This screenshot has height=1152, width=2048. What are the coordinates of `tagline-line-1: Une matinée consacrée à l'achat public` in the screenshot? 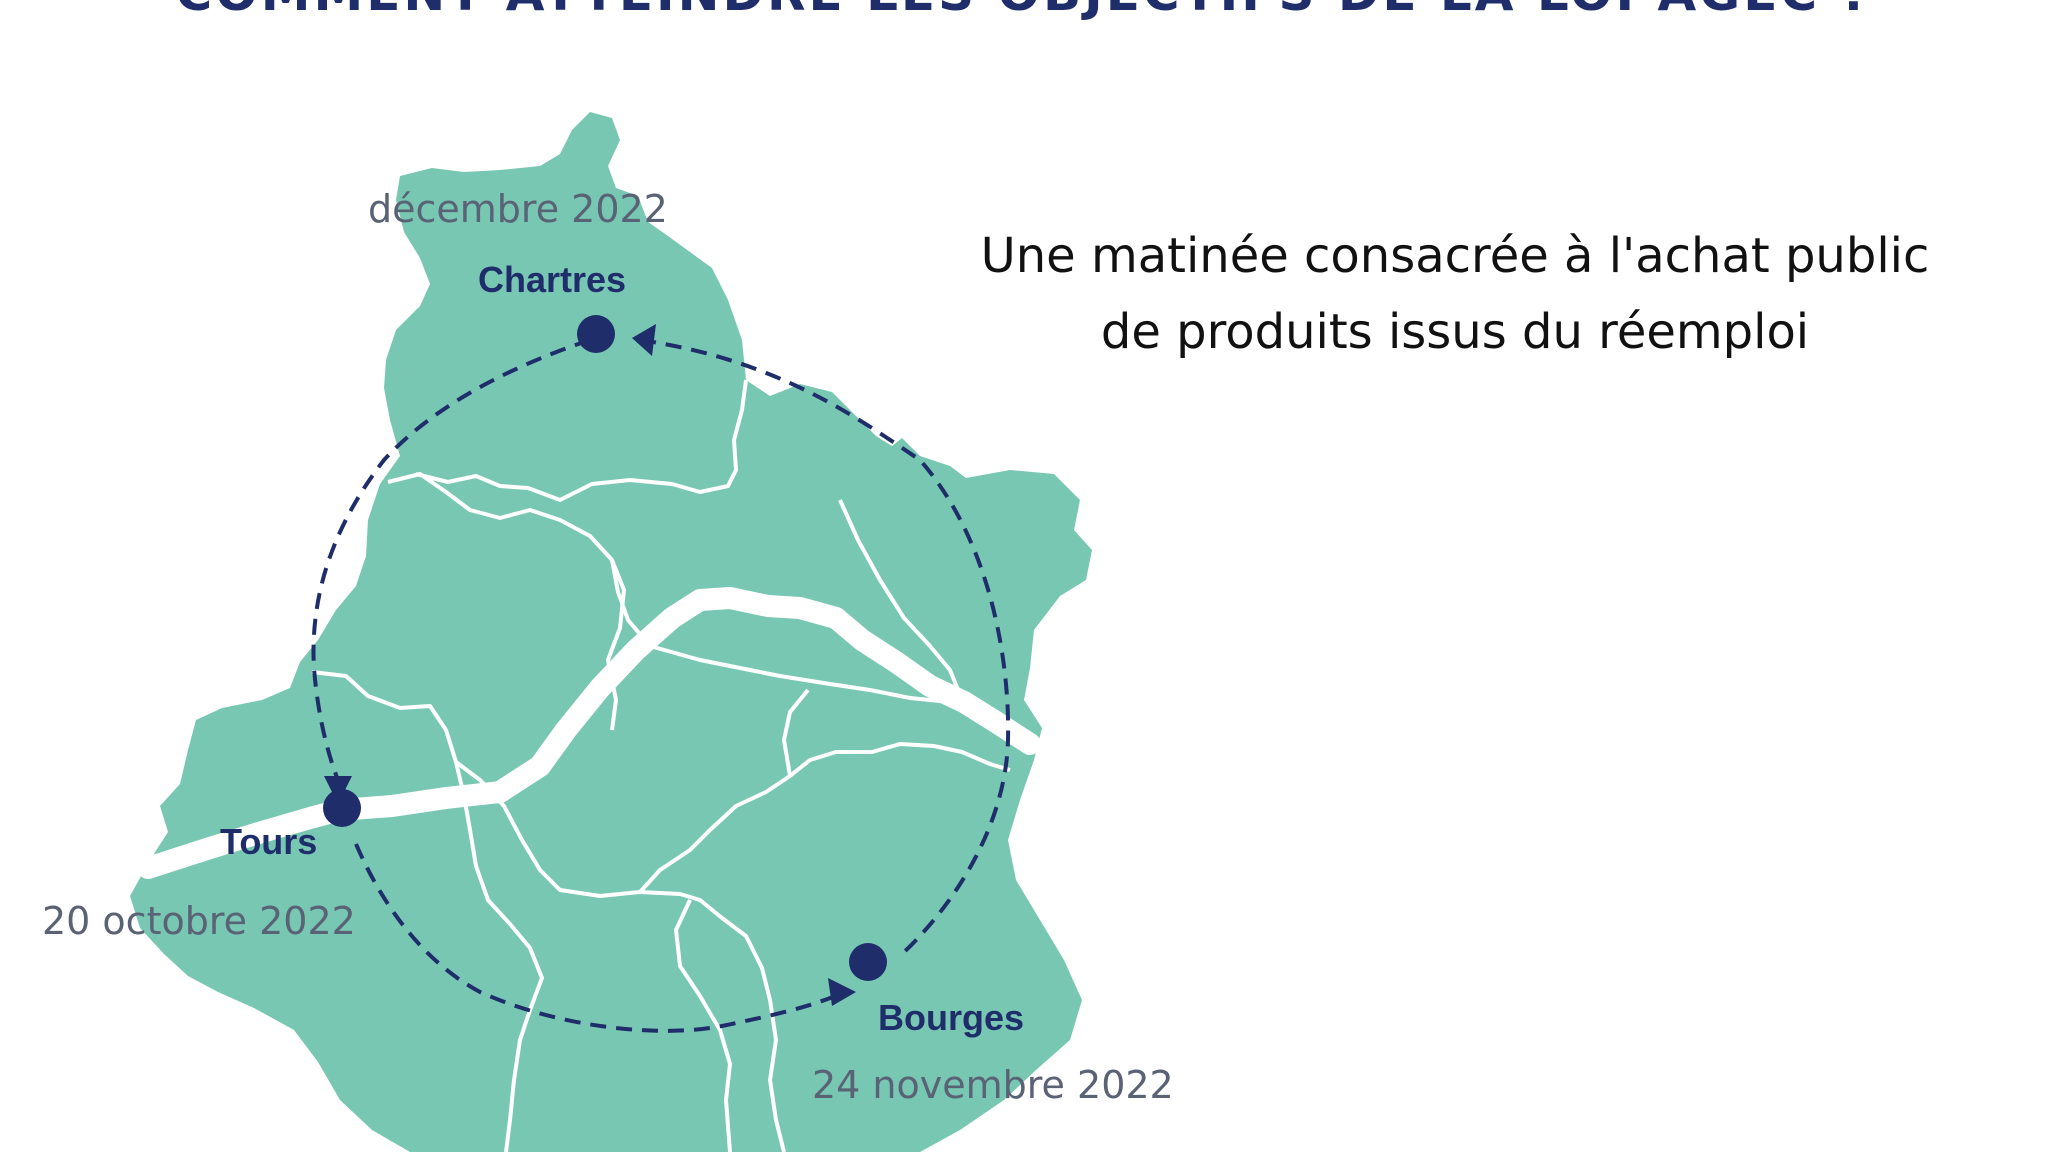 It's located at (1455, 256).